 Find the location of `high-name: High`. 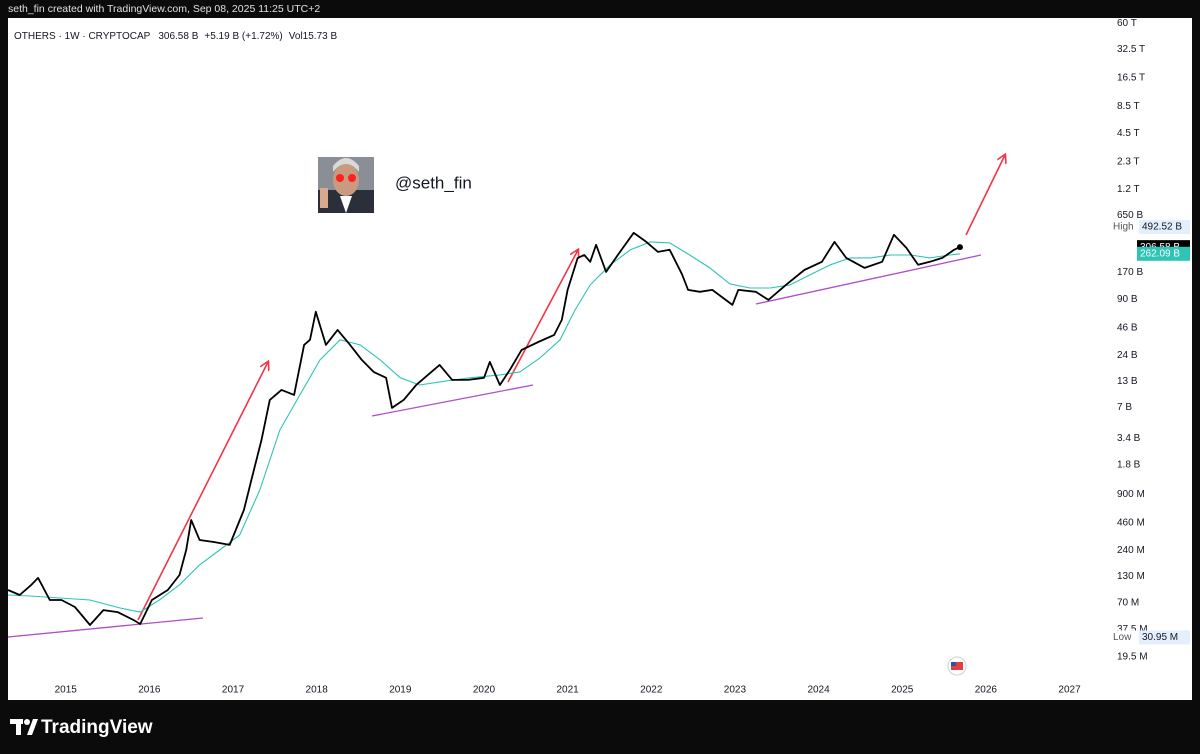

high-name: High is located at coordinates (1123, 227).